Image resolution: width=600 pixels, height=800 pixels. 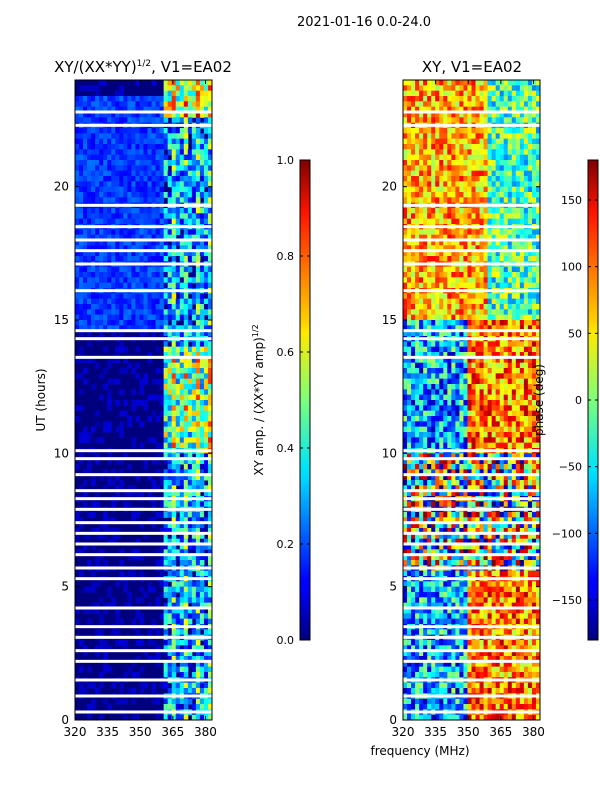 I want to click on flagged-row, so click(x=143, y=112).